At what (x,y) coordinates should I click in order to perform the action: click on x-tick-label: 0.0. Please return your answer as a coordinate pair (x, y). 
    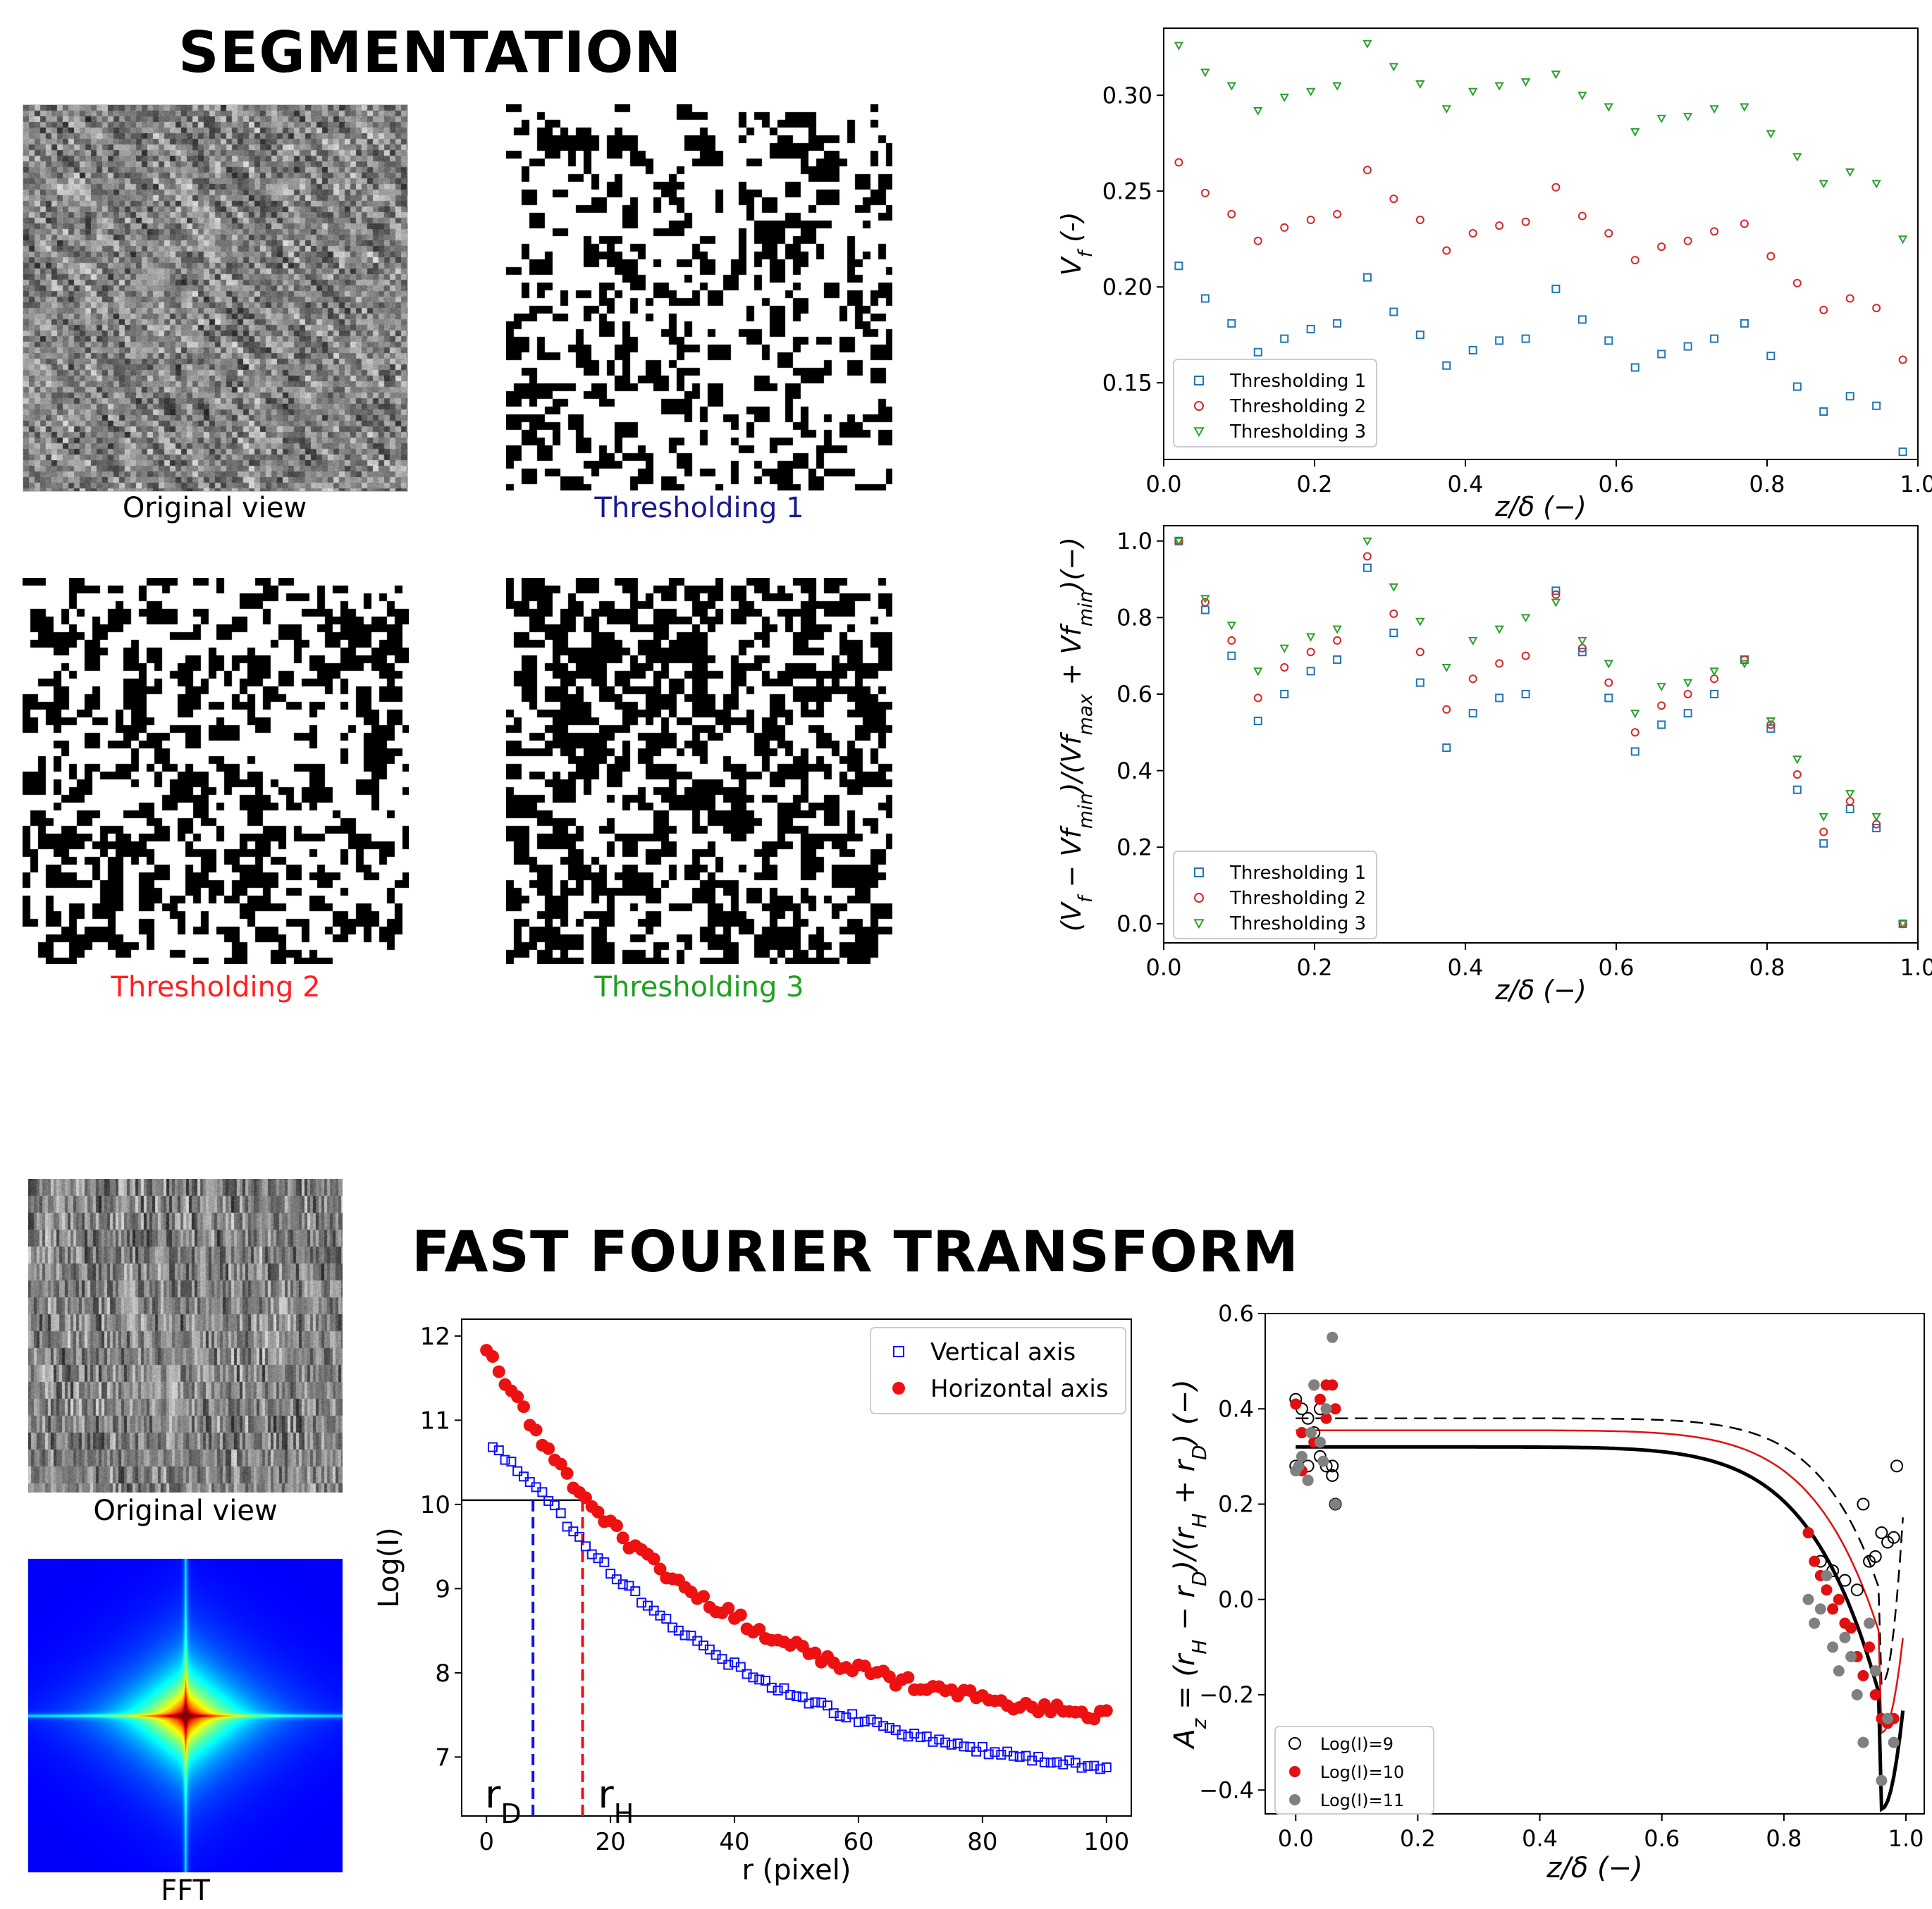
    Looking at the image, I should click on (1164, 484).